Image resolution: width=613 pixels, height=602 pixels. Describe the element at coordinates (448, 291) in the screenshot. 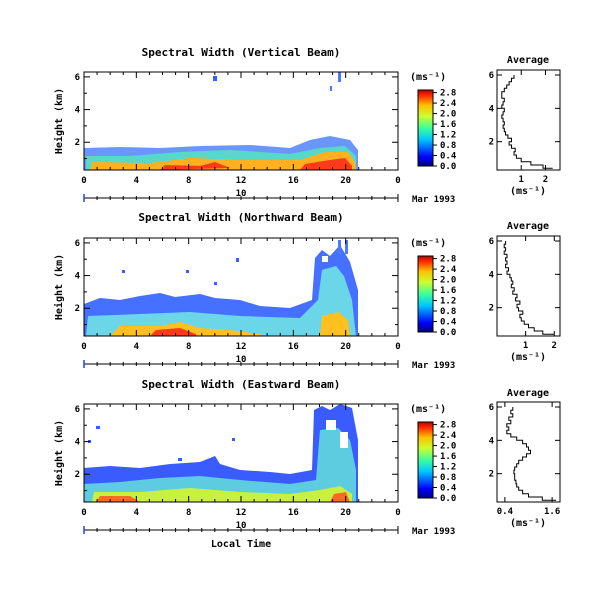

I see `colorbar-tick-label: 1.6` at that location.